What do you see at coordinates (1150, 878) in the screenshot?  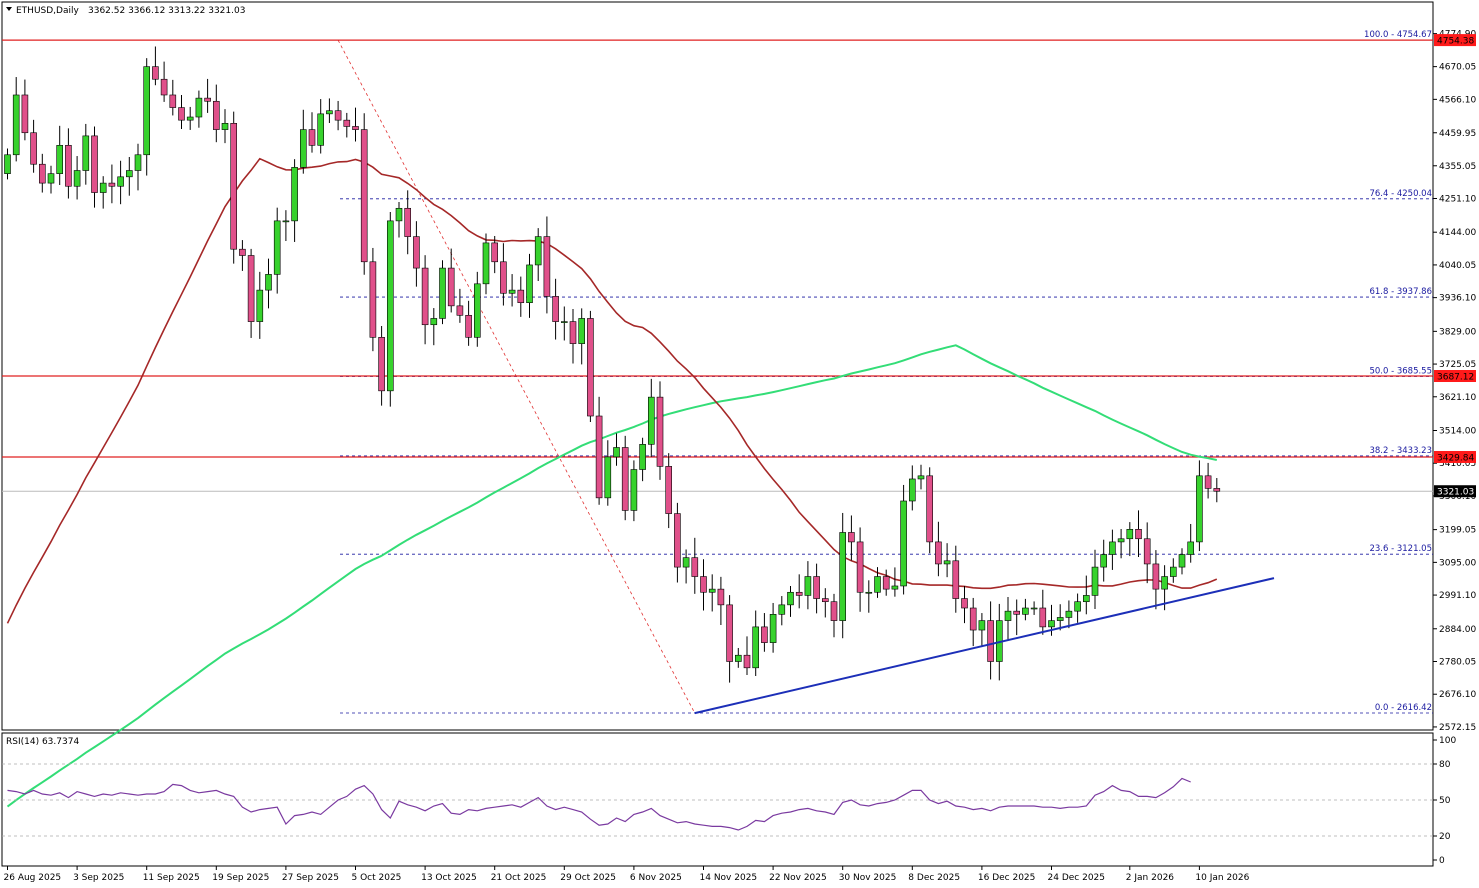 I see `date-label: 2 Jan 2026` at bounding box center [1150, 878].